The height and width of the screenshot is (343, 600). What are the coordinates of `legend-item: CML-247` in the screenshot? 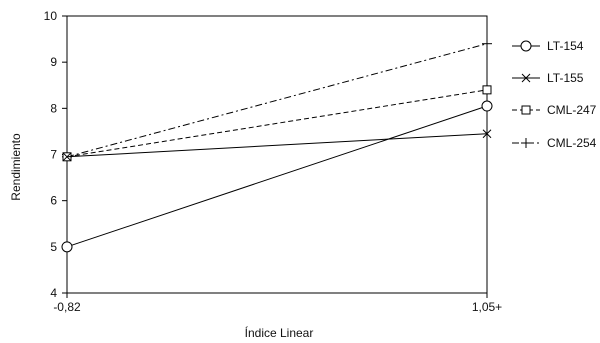 It's located at (554, 110).